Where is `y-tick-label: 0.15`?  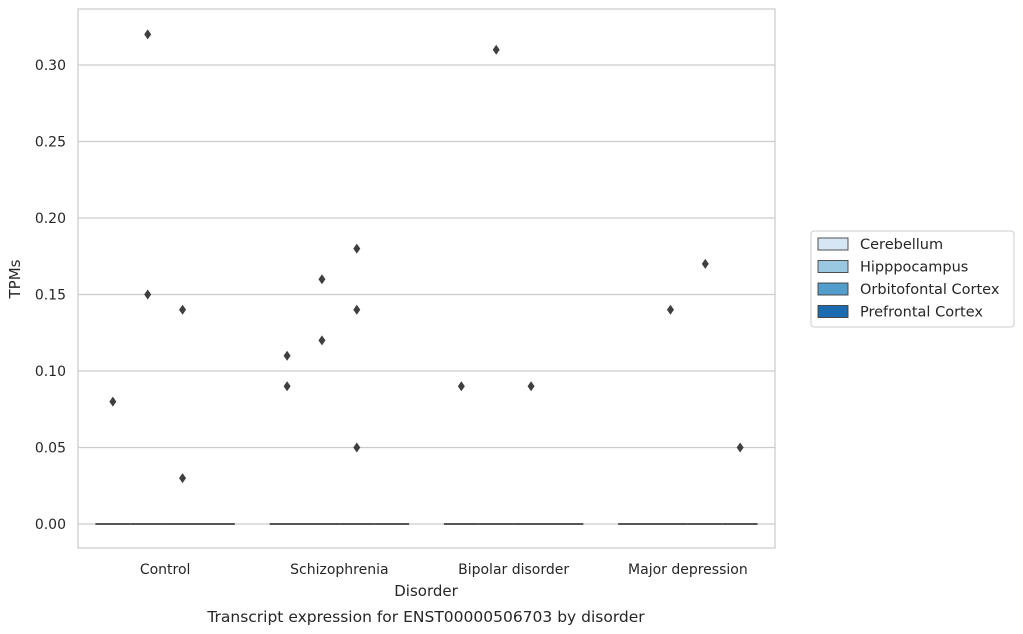 y-tick-label: 0.15 is located at coordinates (50, 296).